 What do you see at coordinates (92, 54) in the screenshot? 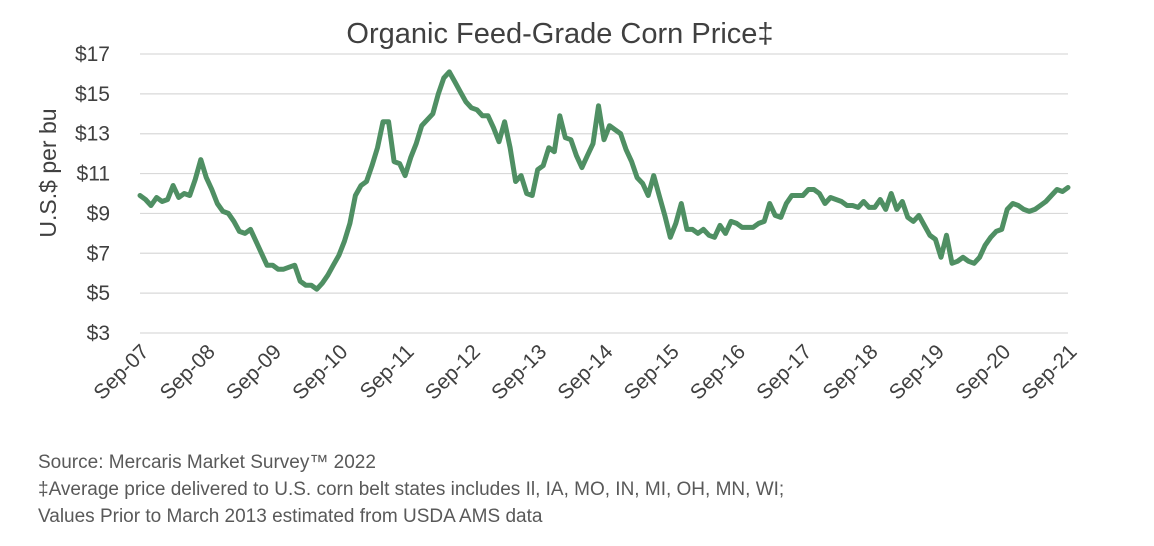
I see `y-tick-label: $17` at bounding box center [92, 54].